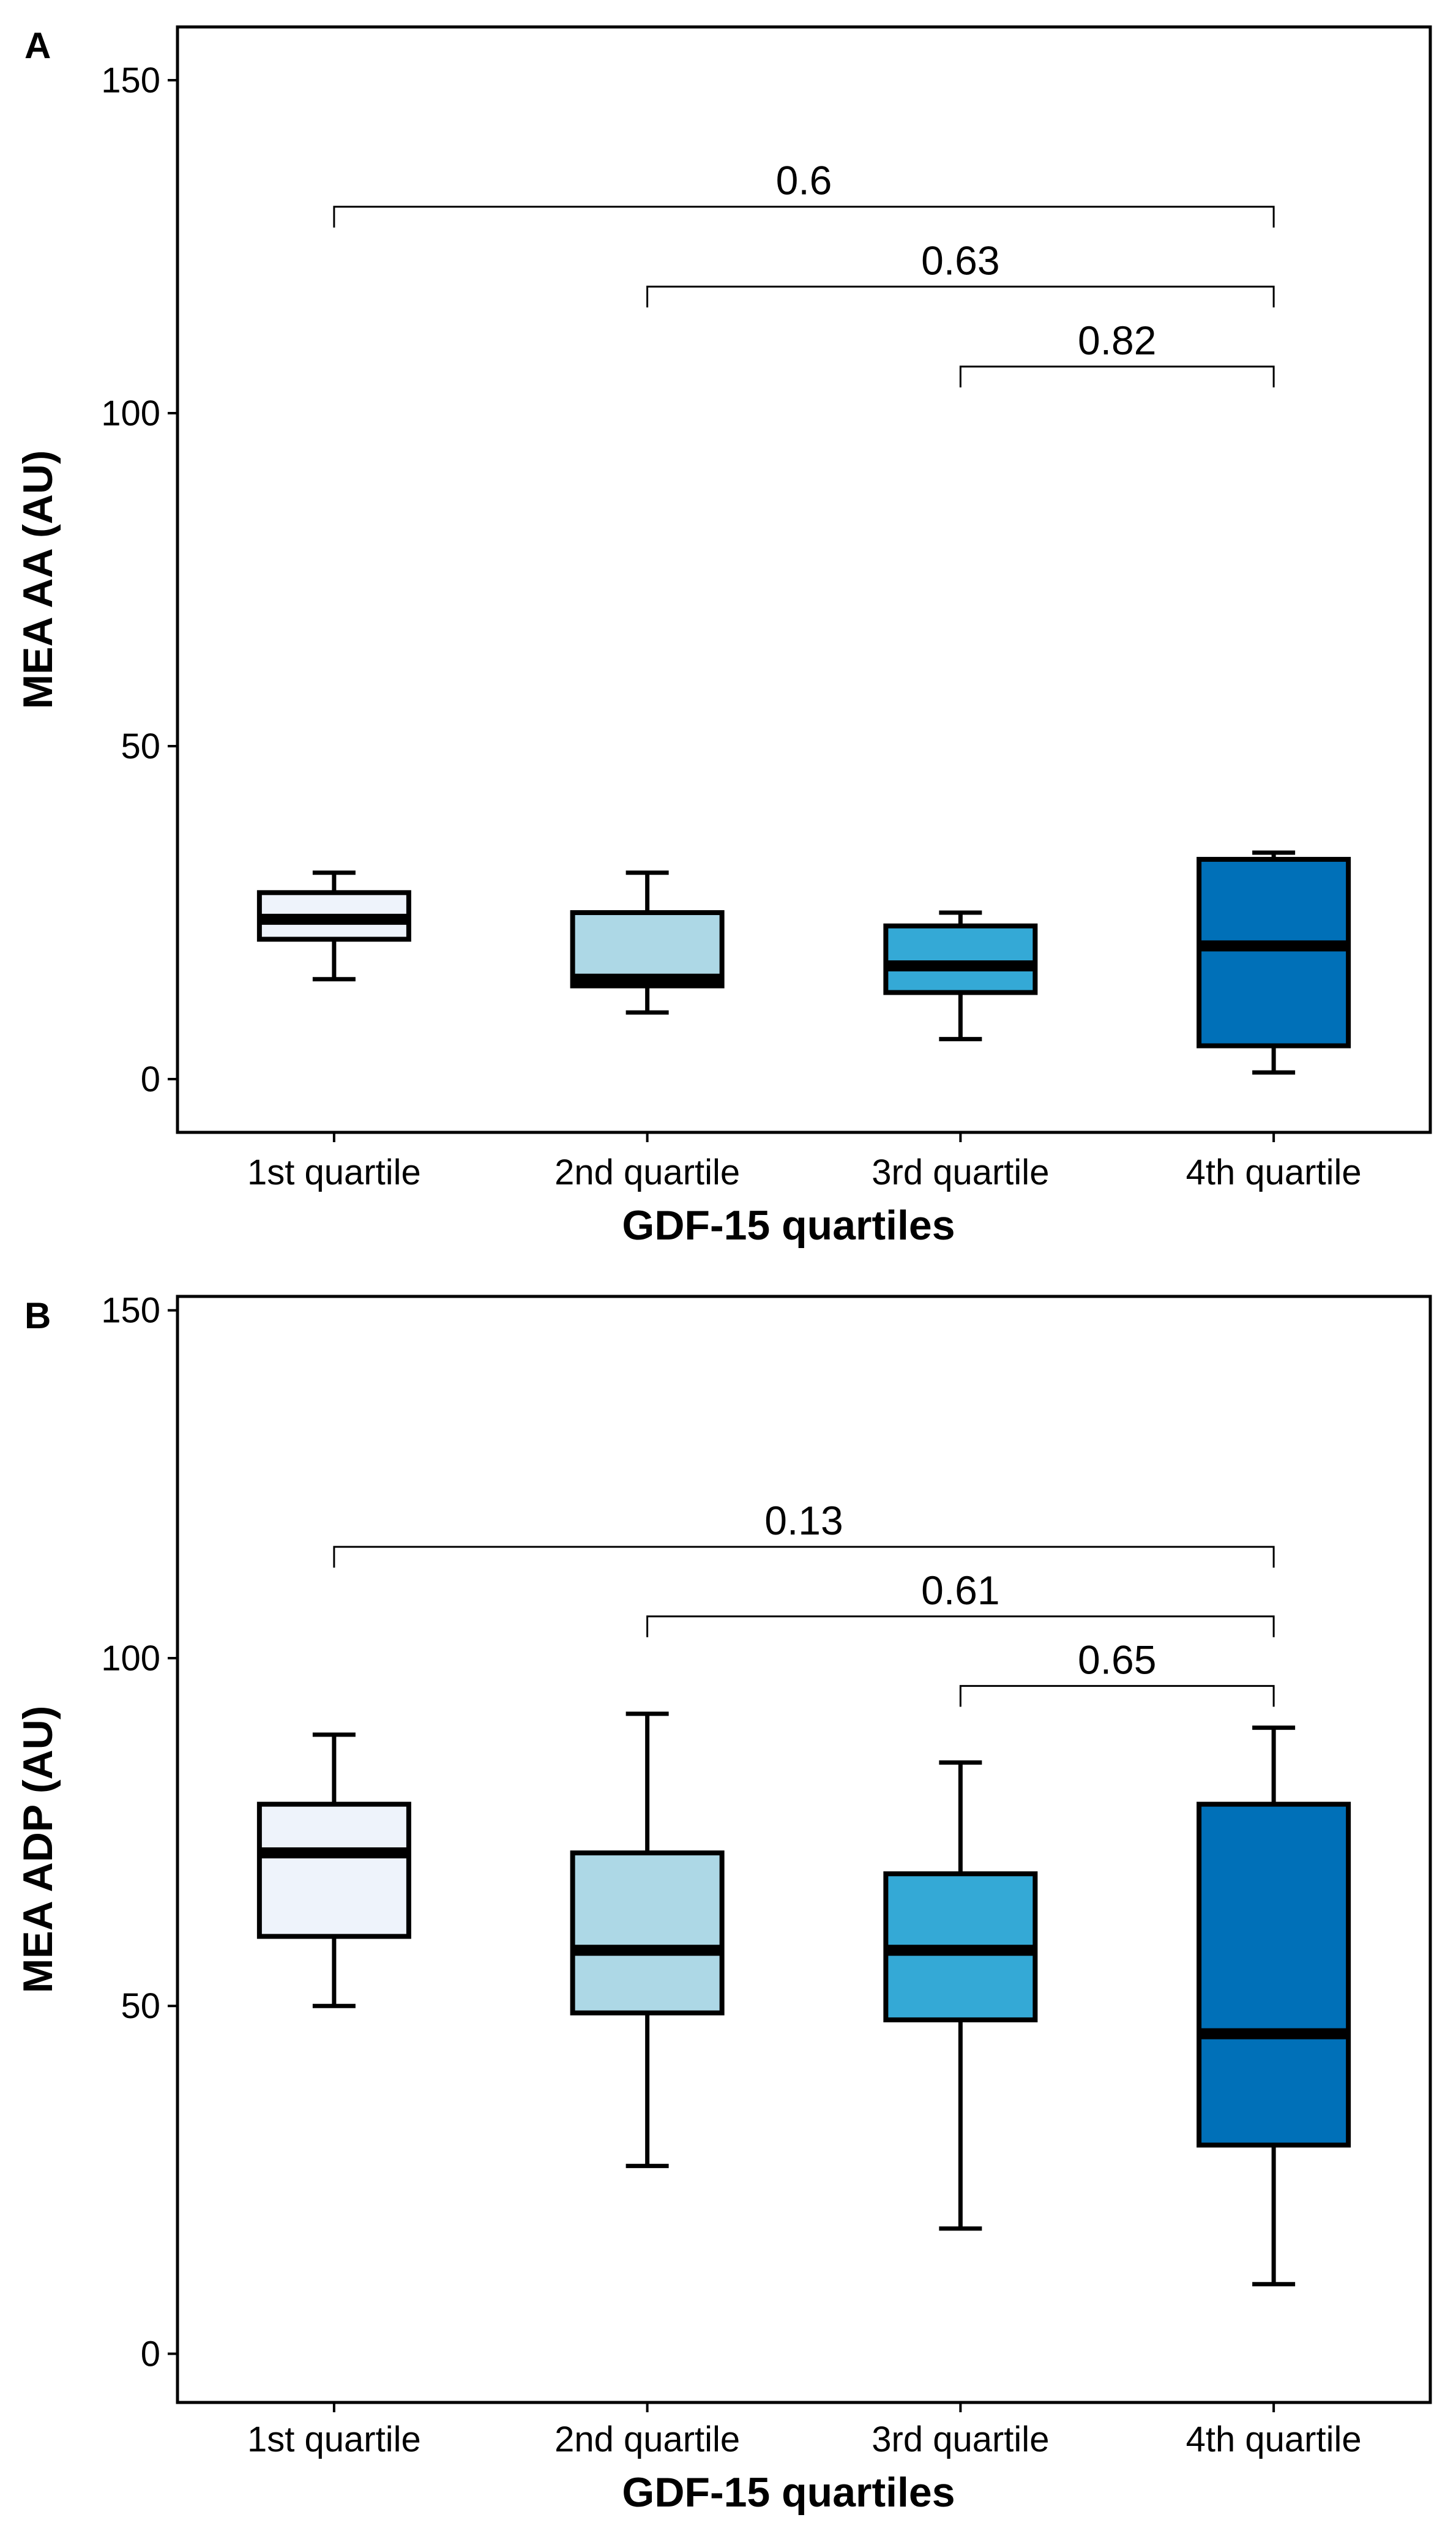 The height and width of the screenshot is (2531, 1456). What do you see at coordinates (960, 260) in the screenshot?
I see `p-value-label: 0.63` at bounding box center [960, 260].